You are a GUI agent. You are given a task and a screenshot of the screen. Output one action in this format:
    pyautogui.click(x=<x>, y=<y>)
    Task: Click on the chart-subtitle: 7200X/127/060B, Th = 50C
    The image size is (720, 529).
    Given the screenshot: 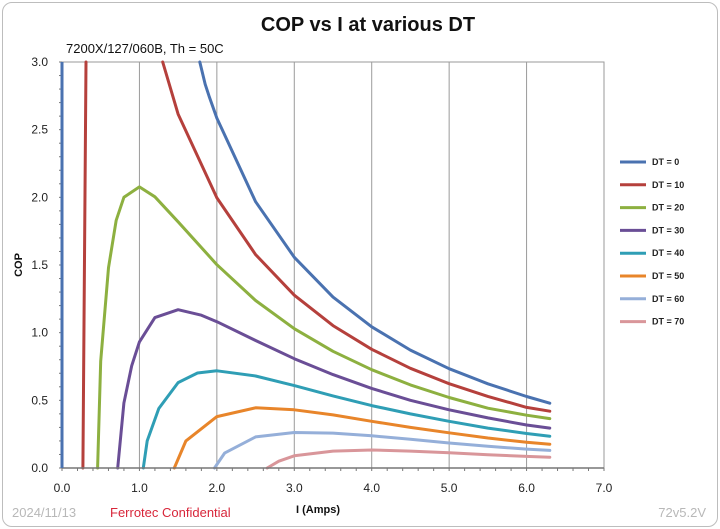 What is the action you would take?
    pyautogui.click(x=145, y=48)
    